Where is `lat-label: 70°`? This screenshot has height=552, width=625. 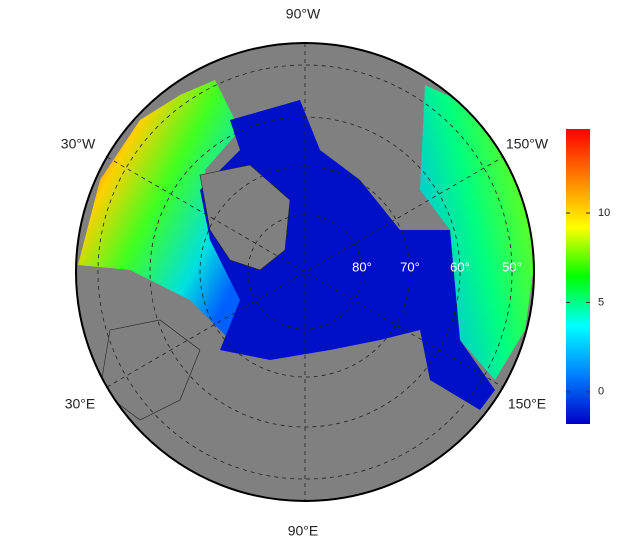 lat-label: 70° is located at coordinates (410, 266).